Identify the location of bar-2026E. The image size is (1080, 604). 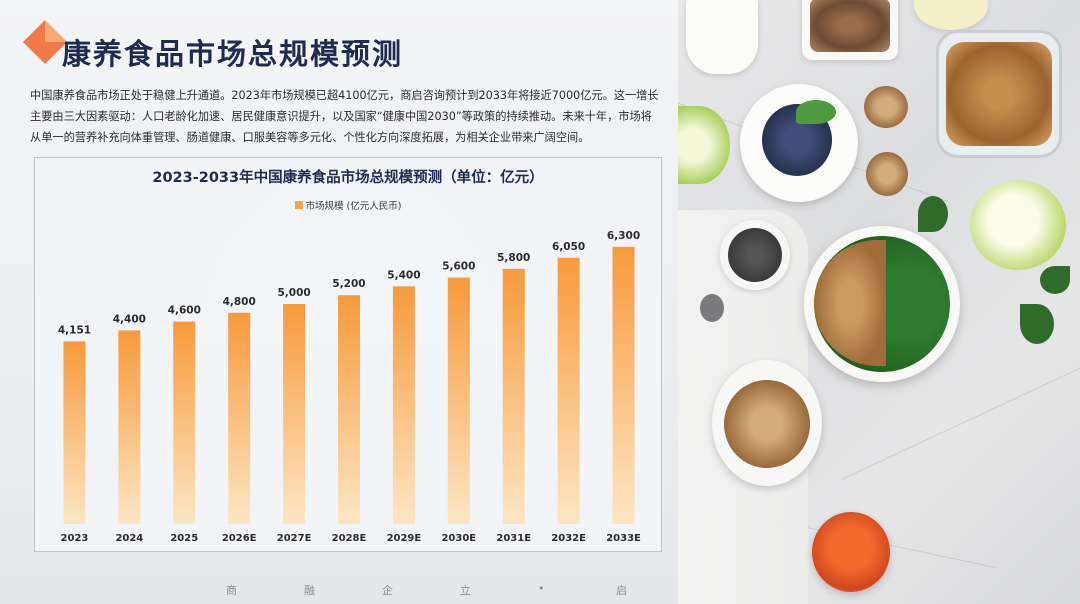
(239, 418).